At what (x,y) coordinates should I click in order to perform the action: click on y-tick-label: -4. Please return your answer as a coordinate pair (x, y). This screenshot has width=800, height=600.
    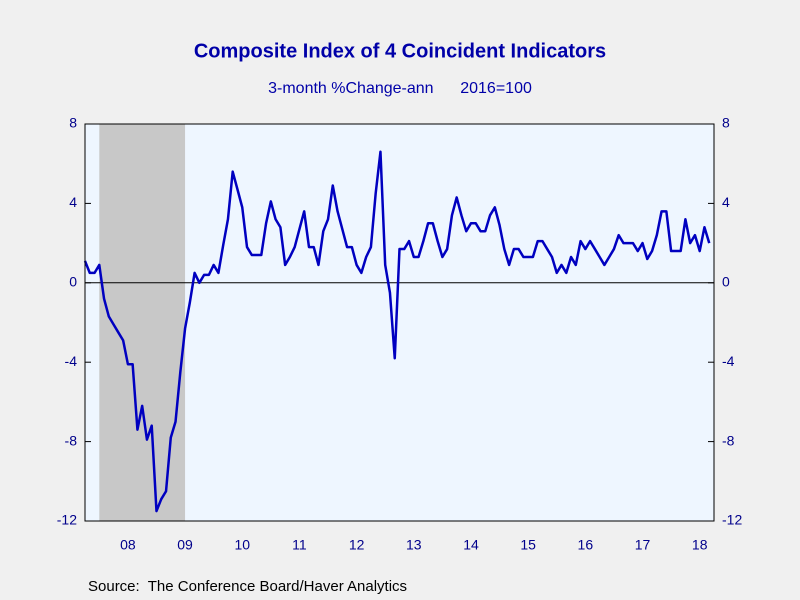
    Looking at the image, I should click on (71, 361).